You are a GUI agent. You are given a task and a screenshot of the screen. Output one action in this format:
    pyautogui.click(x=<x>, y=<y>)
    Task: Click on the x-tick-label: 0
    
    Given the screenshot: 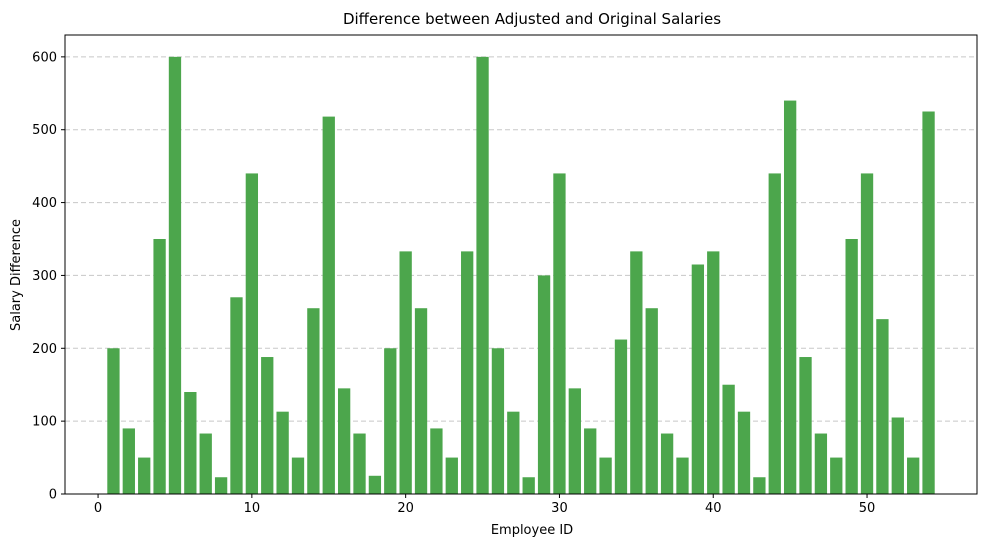 What is the action you would take?
    pyautogui.click(x=98, y=508)
    